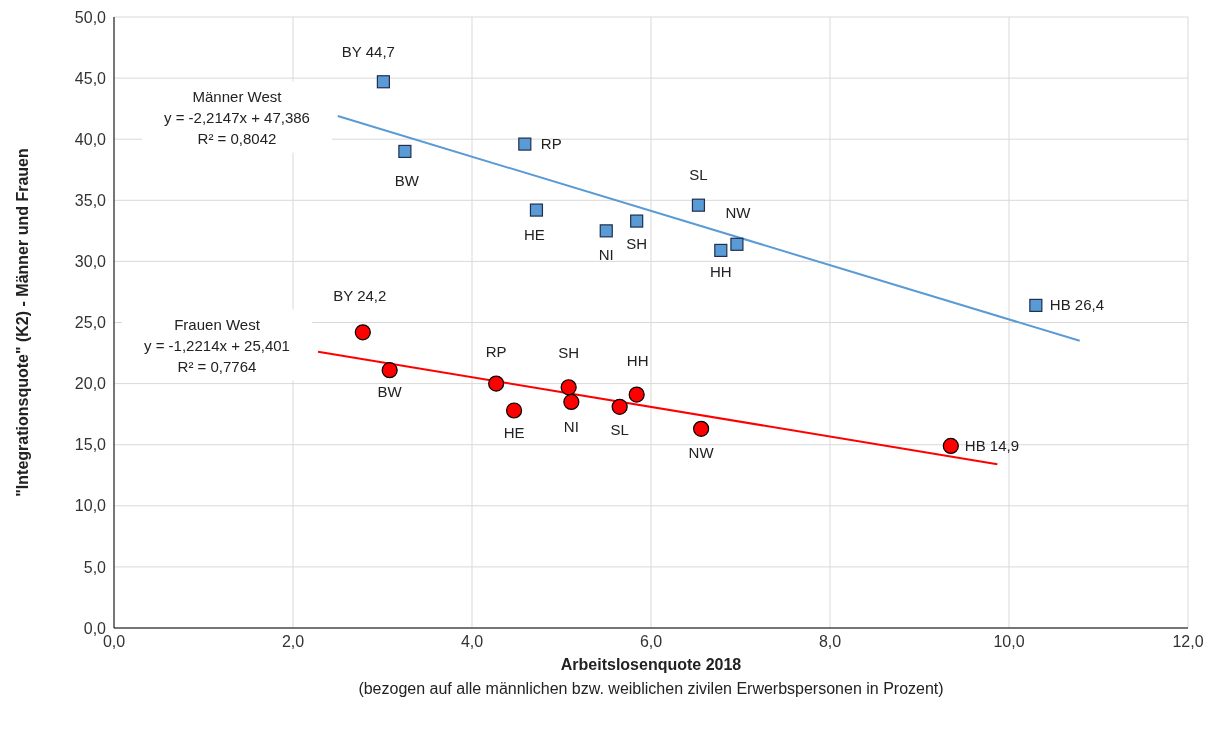 The width and height of the screenshot is (1216, 731). What do you see at coordinates (830, 642) in the screenshot?
I see `x-tick-label: 8,0` at bounding box center [830, 642].